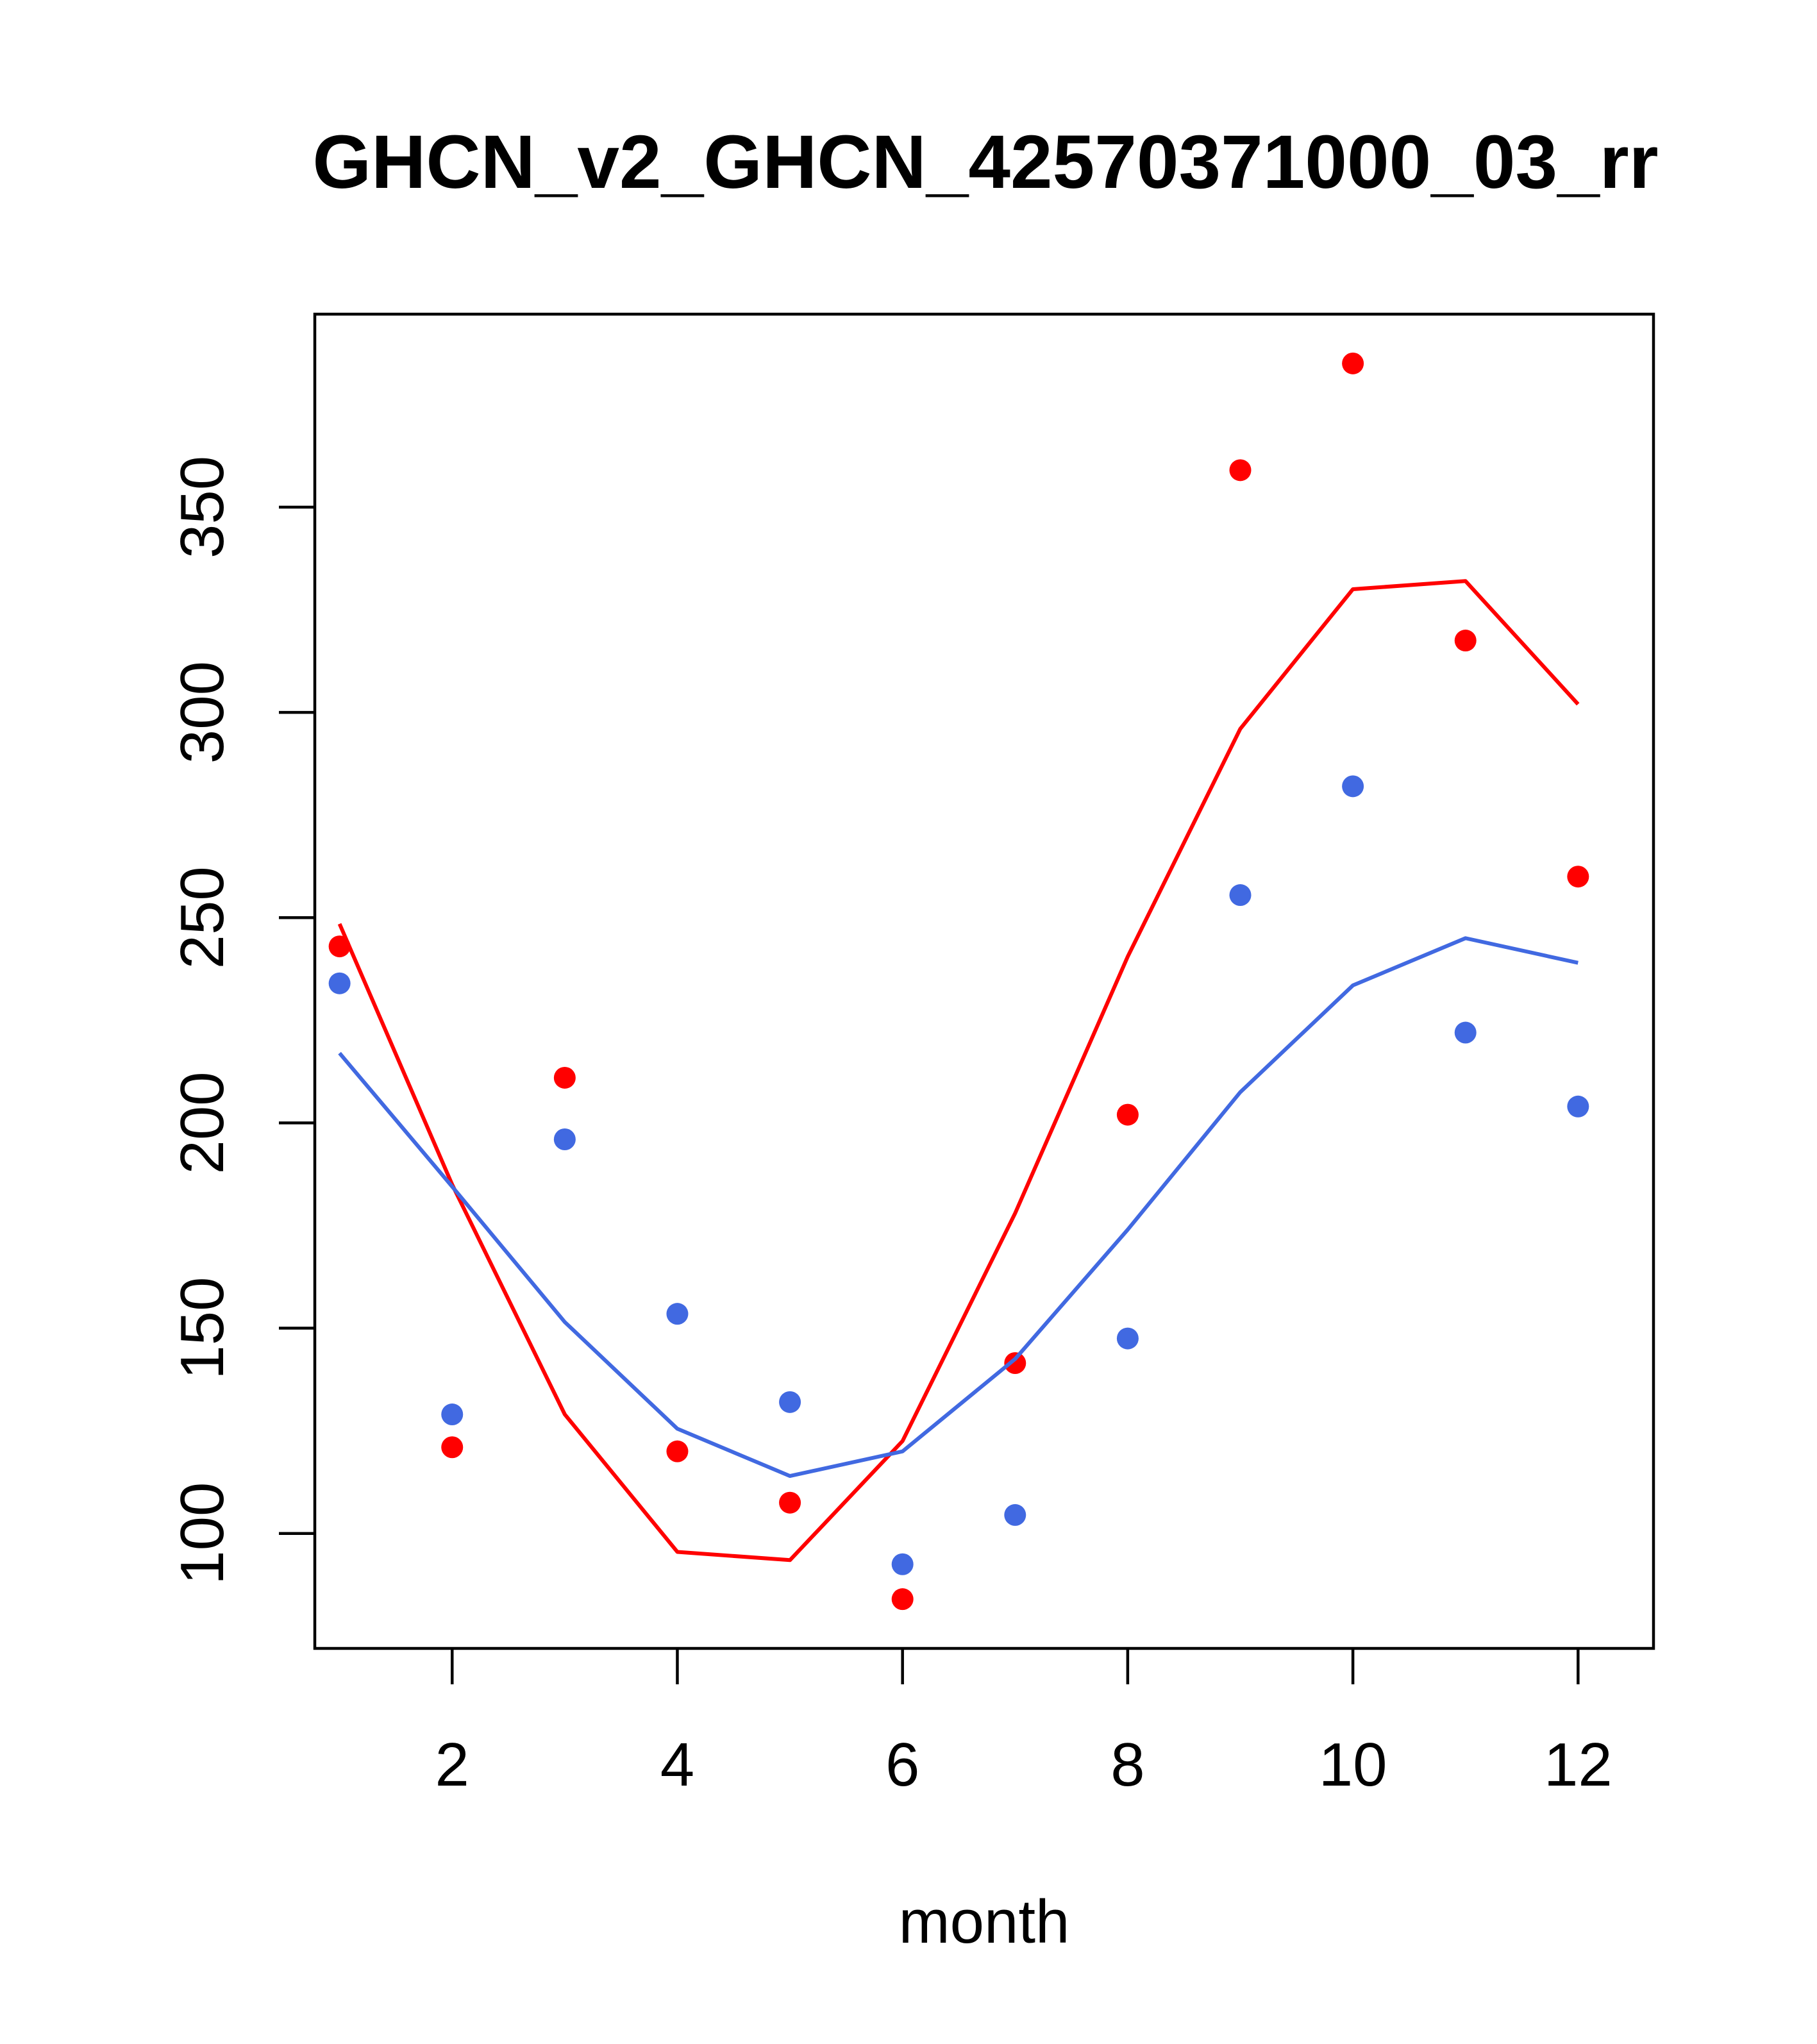 The width and height of the screenshot is (1817, 2044). What do you see at coordinates (902, 1764) in the screenshot?
I see `x-tick-label: 6` at bounding box center [902, 1764].